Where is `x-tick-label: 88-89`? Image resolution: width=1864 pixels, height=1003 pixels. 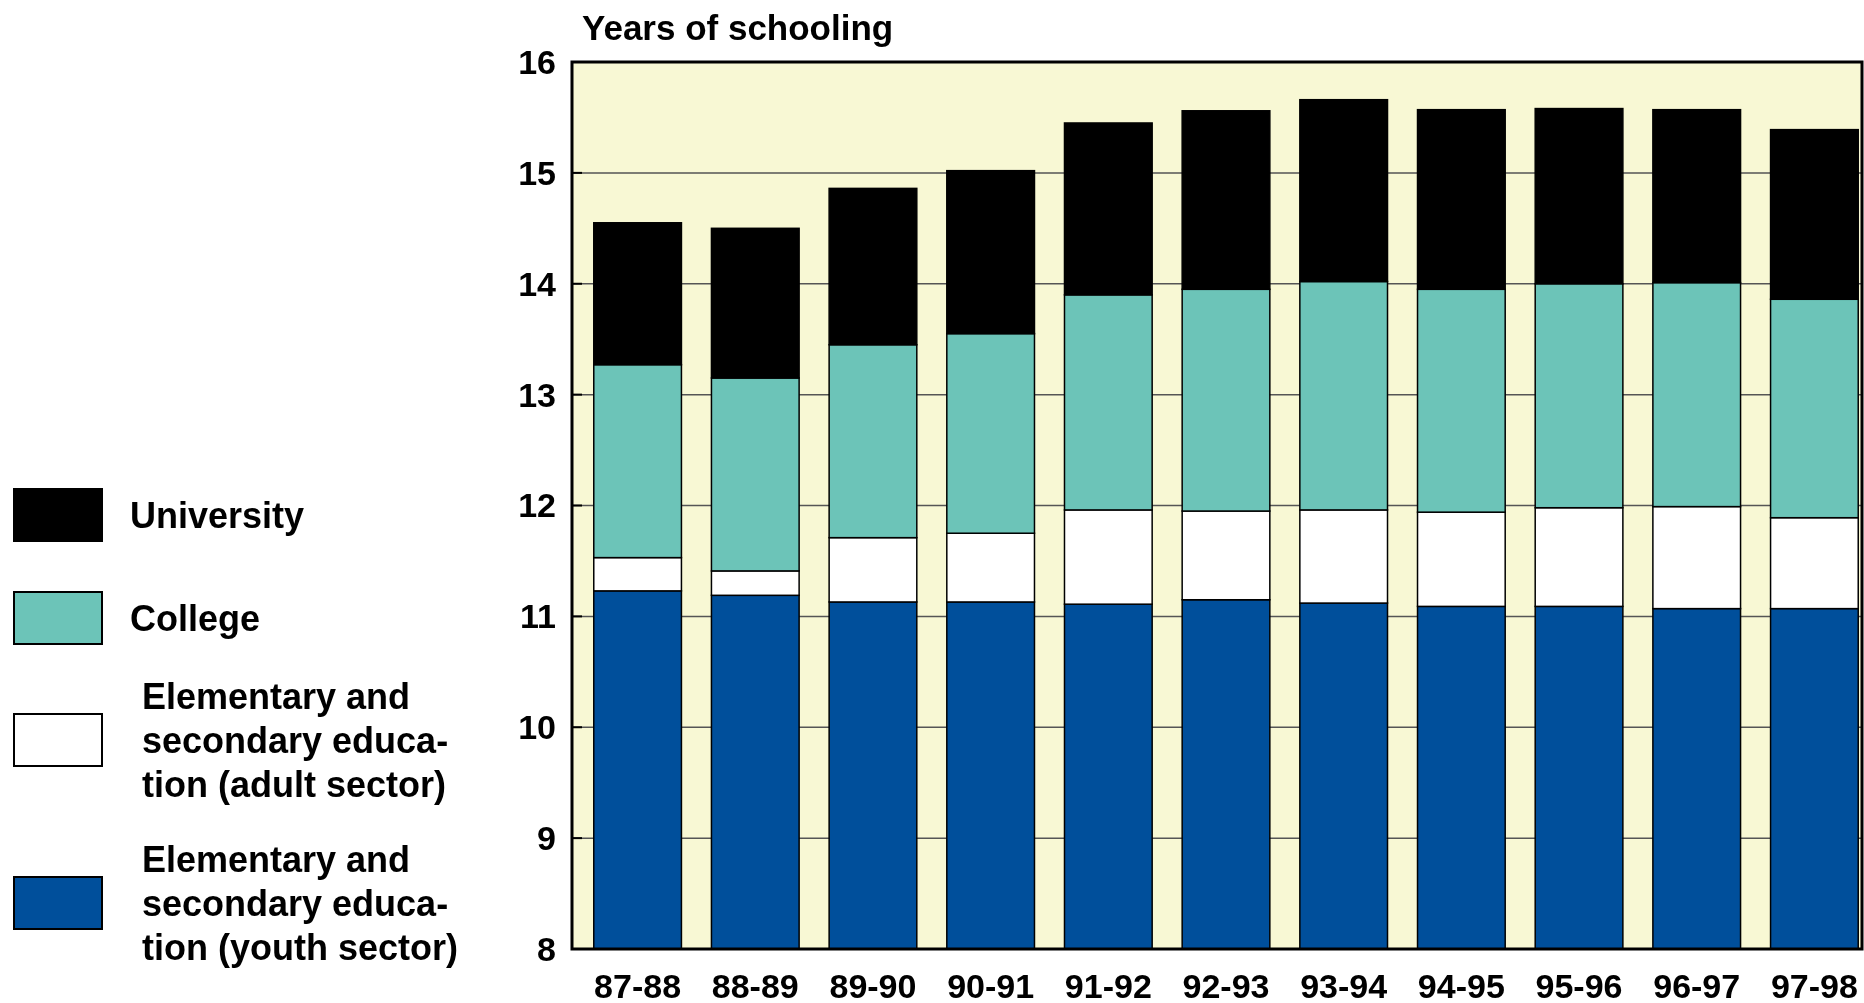 x-tick-label: 88-89 is located at coordinates (755, 985).